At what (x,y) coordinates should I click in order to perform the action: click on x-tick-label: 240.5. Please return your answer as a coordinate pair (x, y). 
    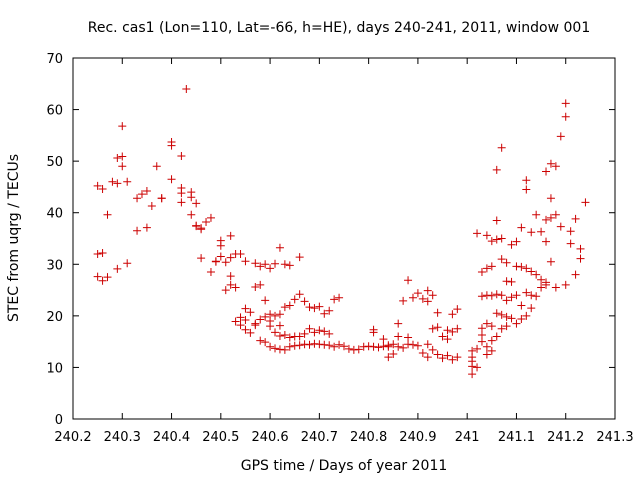
    Looking at the image, I should click on (220, 437).